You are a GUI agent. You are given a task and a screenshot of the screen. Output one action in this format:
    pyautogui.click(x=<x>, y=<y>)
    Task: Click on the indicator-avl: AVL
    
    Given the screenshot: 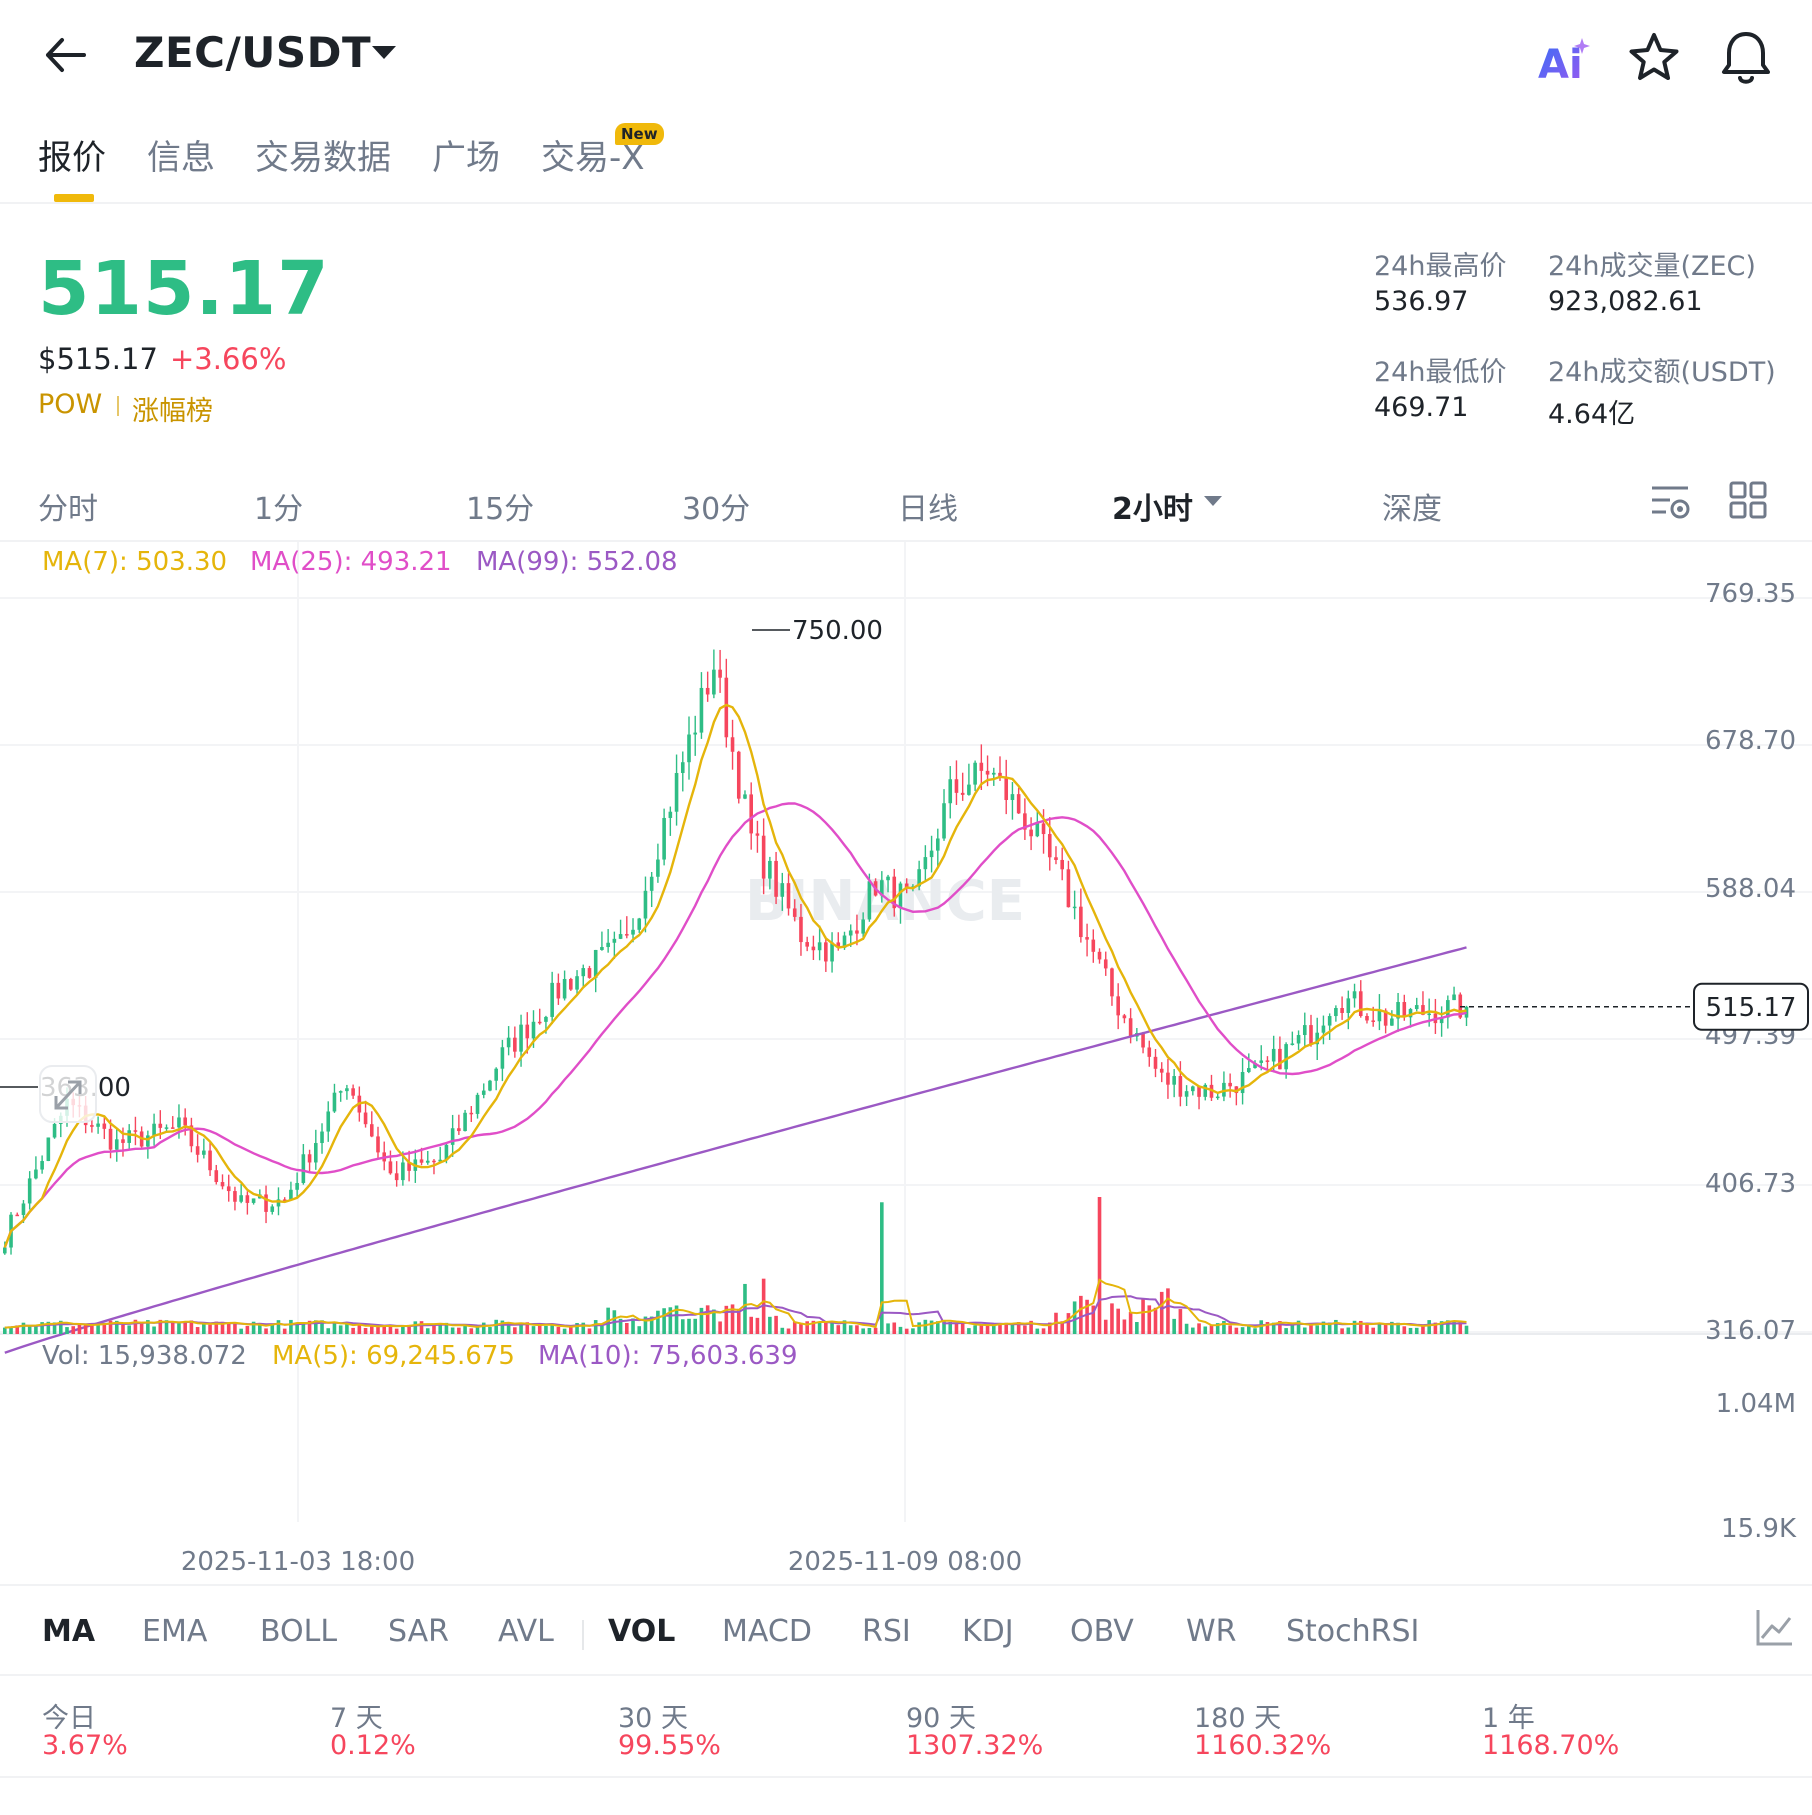 What is the action you would take?
    pyautogui.click(x=526, y=1631)
    